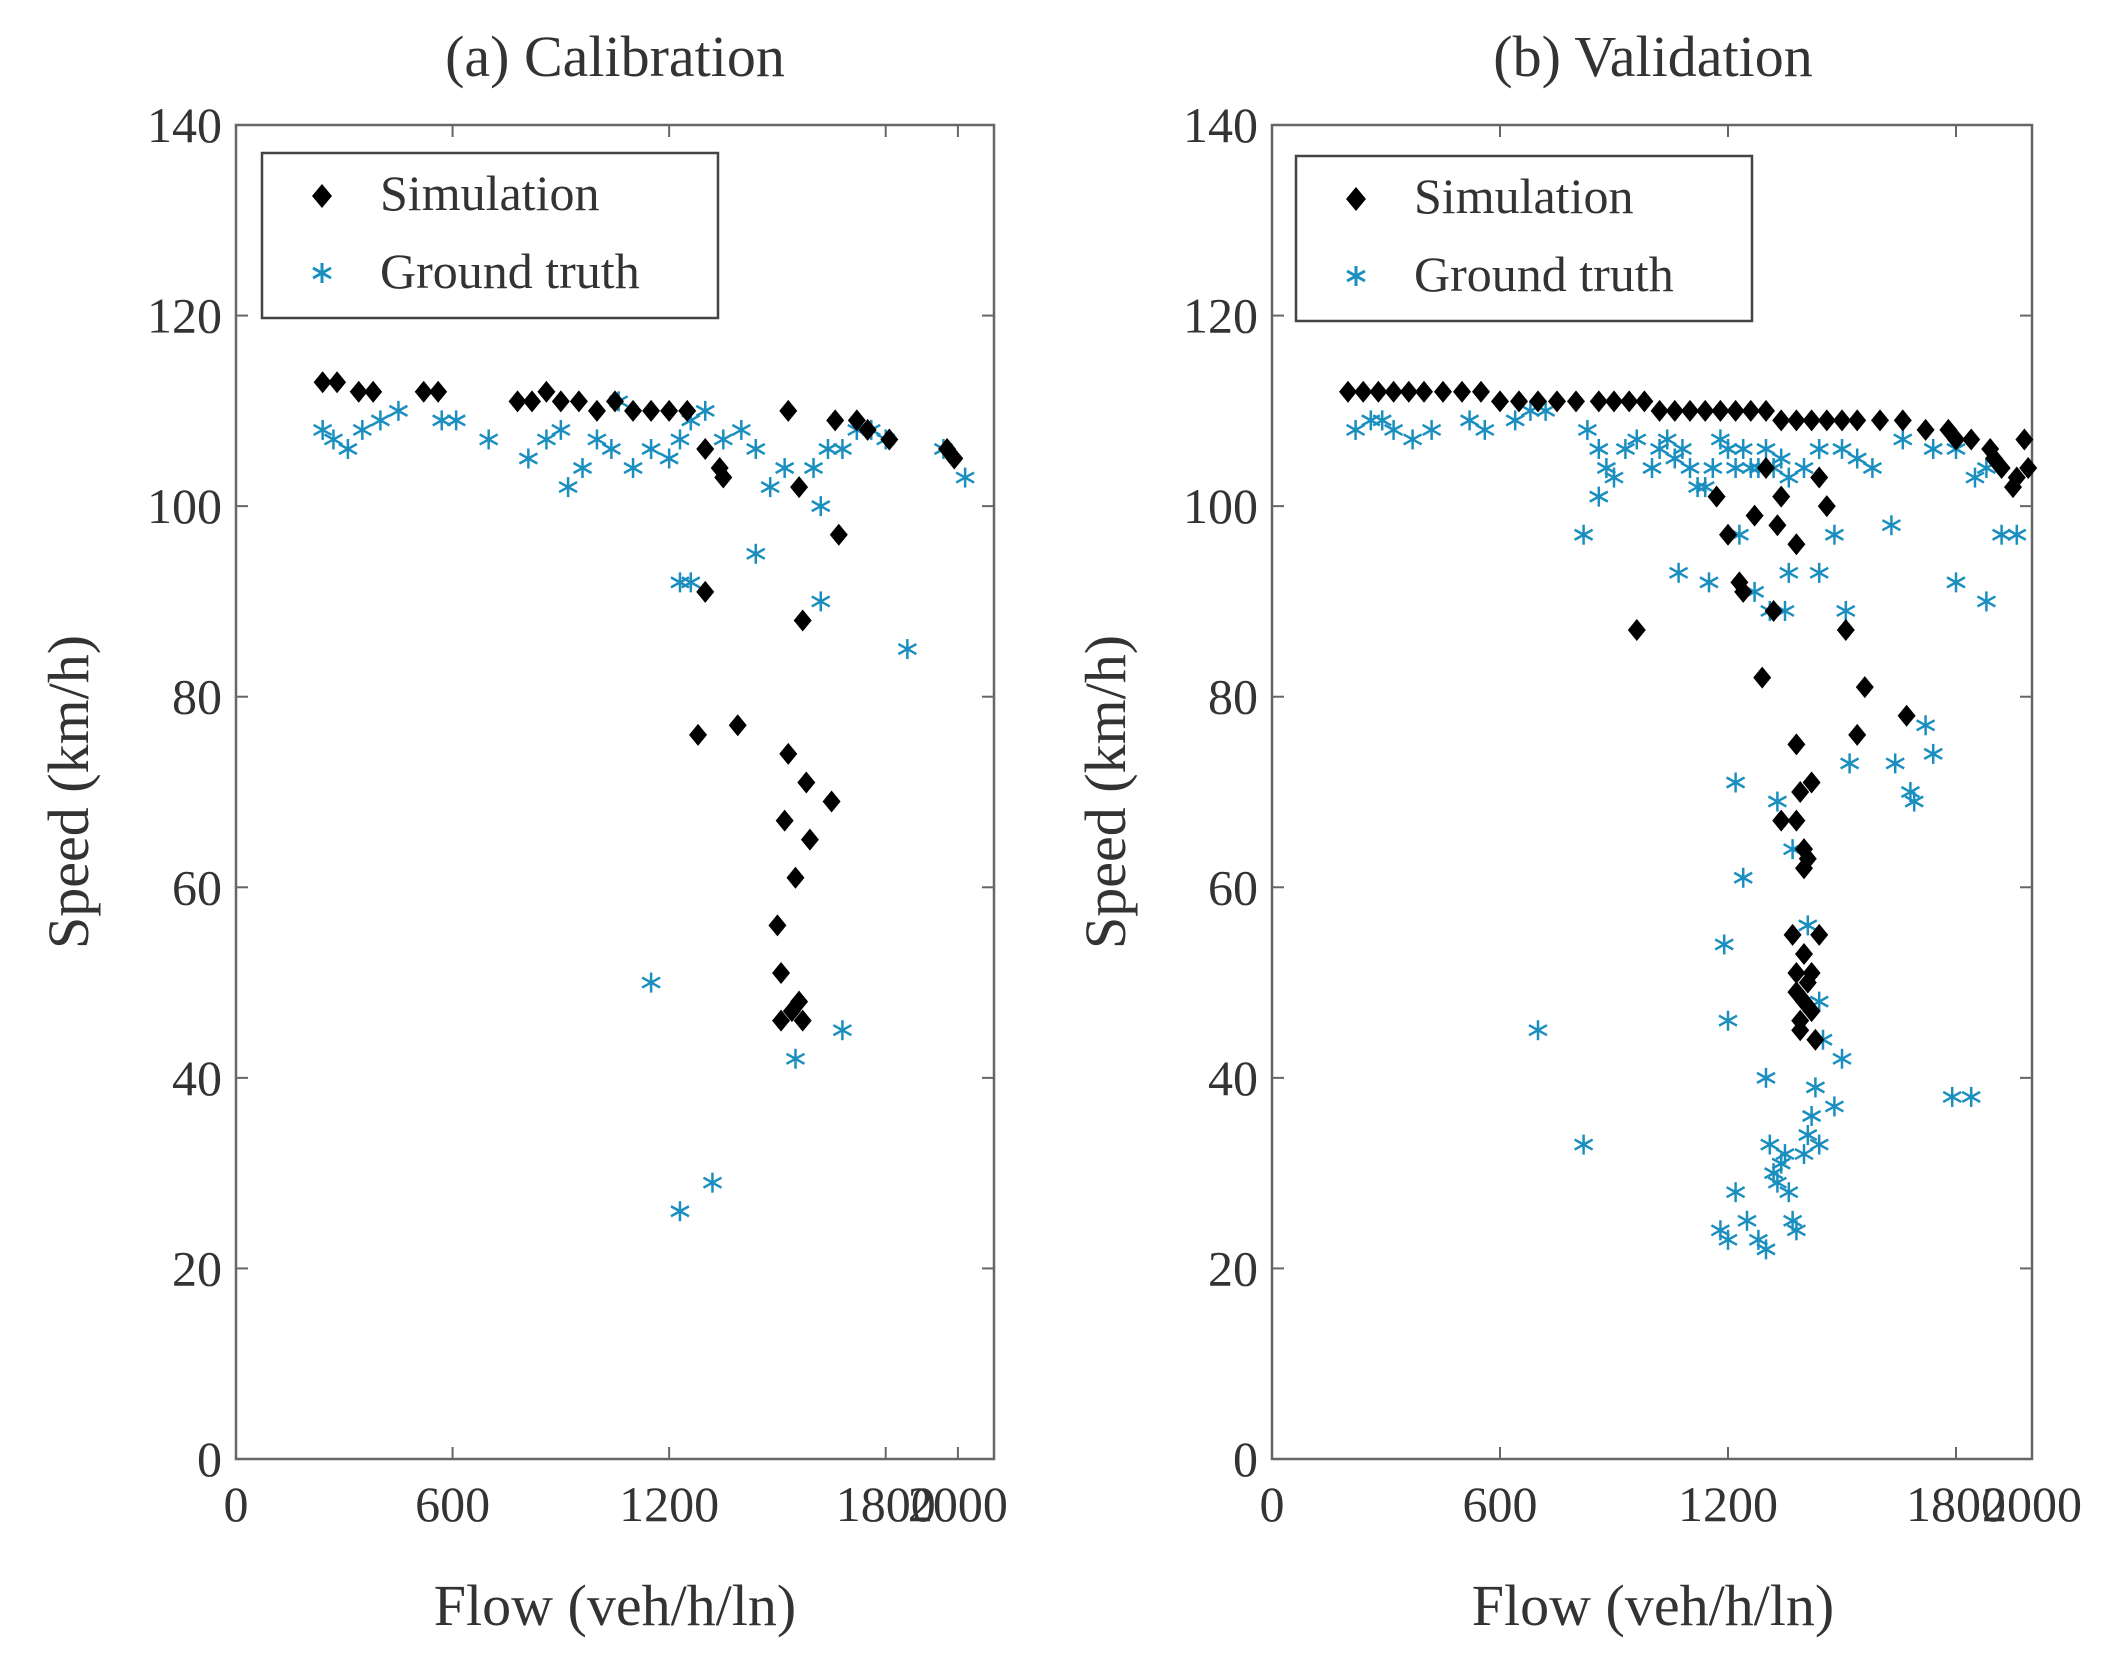 This screenshot has width=2109, height=1666. What do you see at coordinates (1728, 1504) in the screenshot?
I see `x-tick-label: 1200` at bounding box center [1728, 1504].